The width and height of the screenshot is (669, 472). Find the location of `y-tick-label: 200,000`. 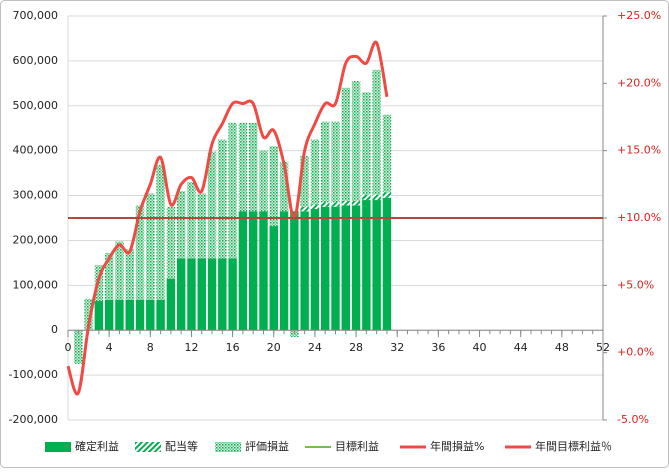

y-tick-label: 200,000 is located at coordinates (36, 239).